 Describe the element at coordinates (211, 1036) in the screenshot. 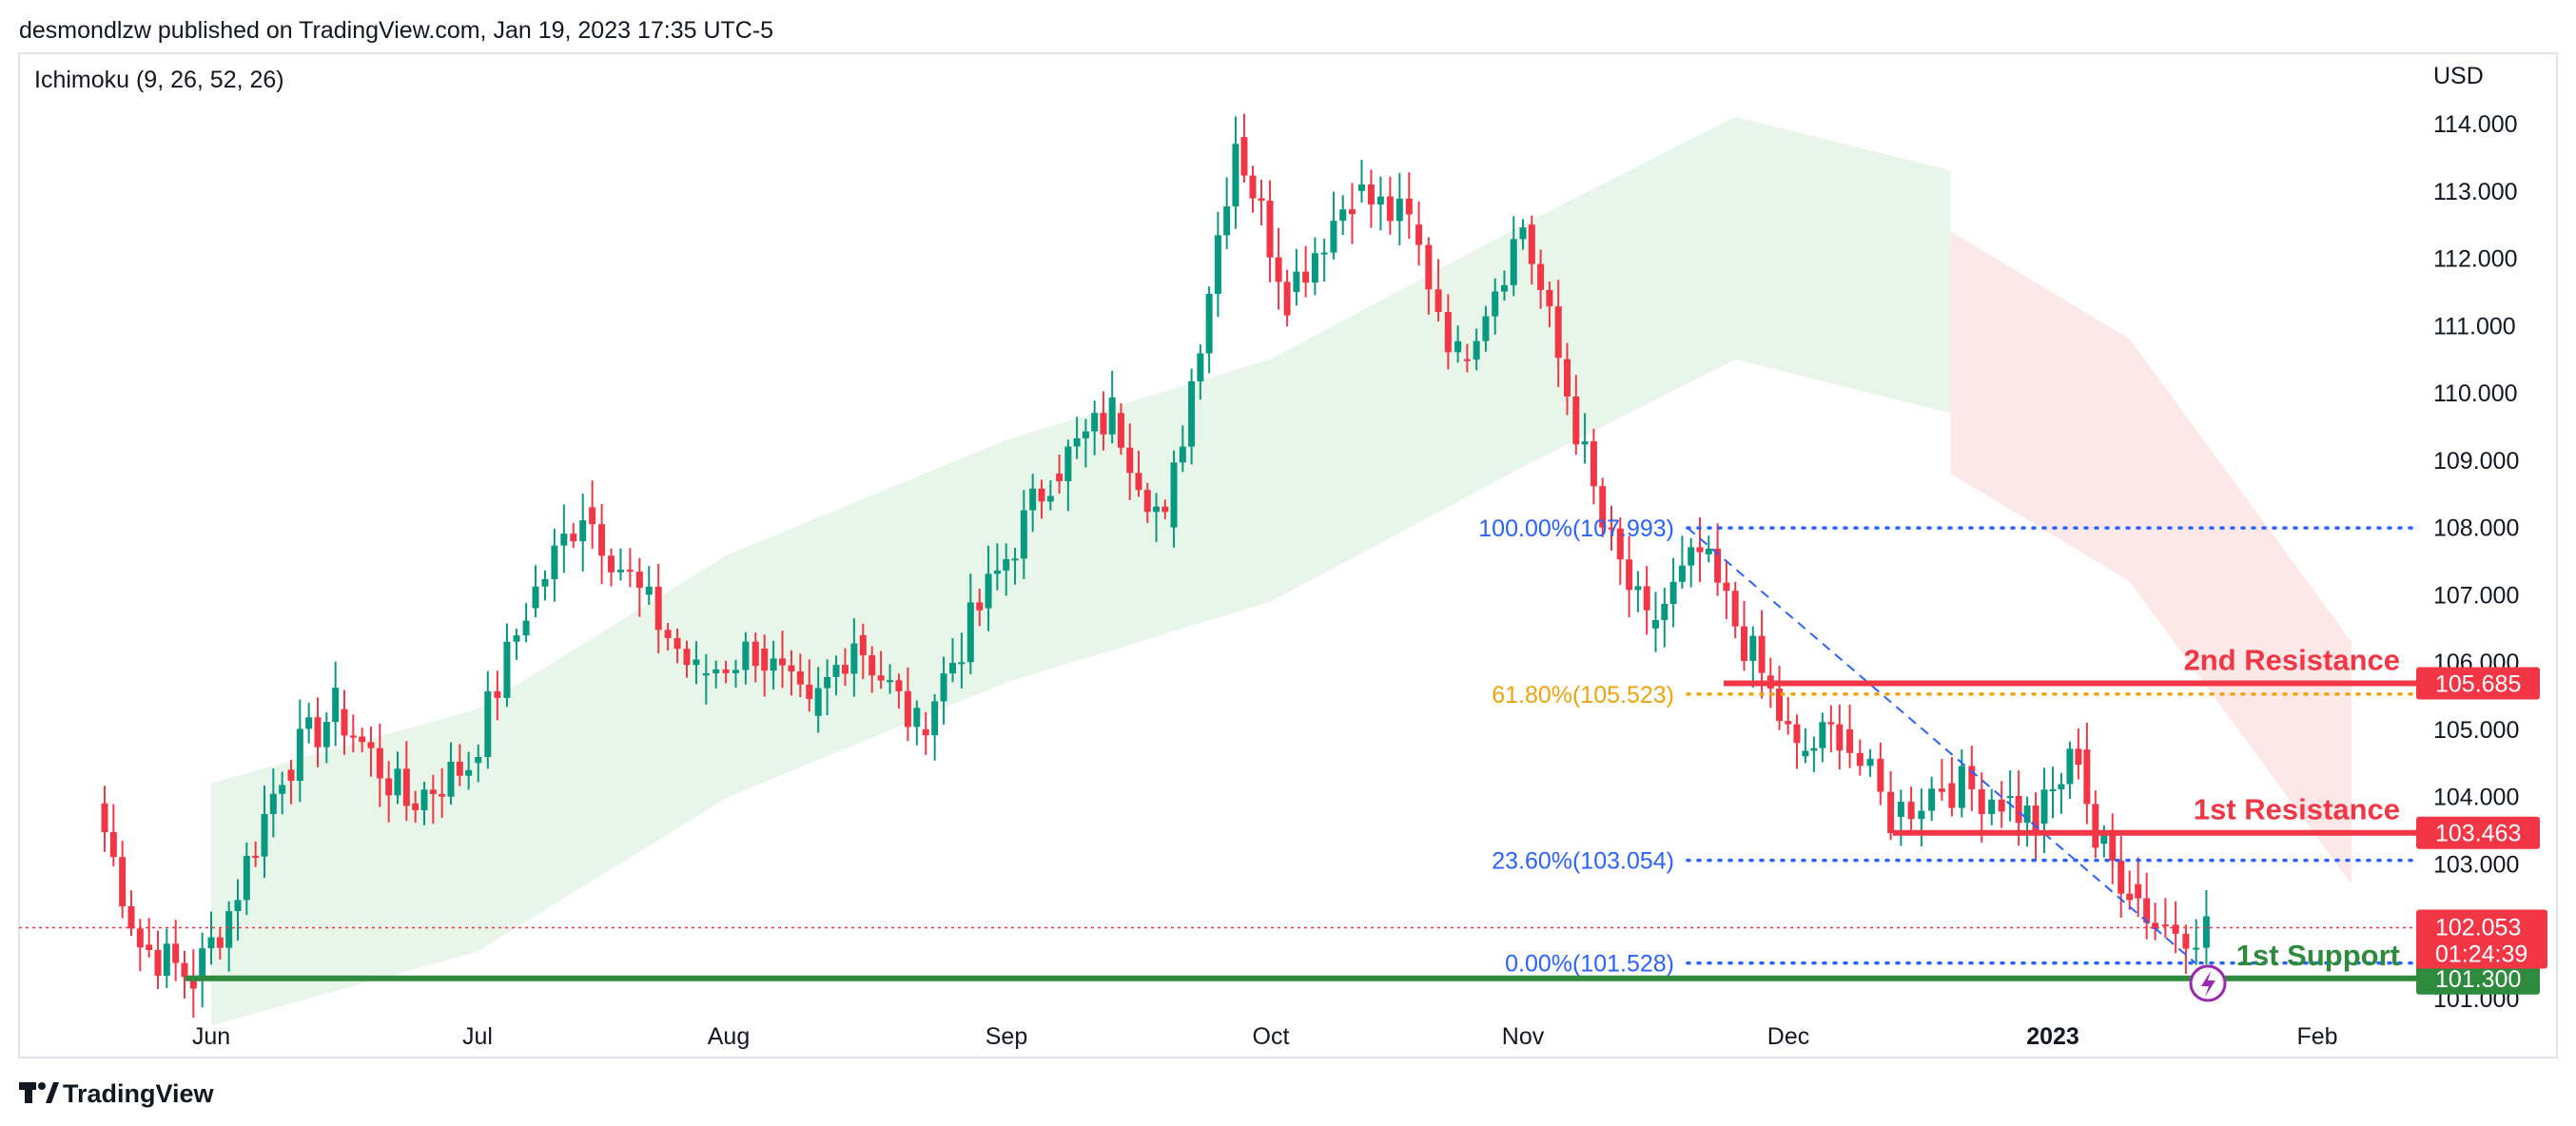

I see `x-tick-label: Jun` at that location.